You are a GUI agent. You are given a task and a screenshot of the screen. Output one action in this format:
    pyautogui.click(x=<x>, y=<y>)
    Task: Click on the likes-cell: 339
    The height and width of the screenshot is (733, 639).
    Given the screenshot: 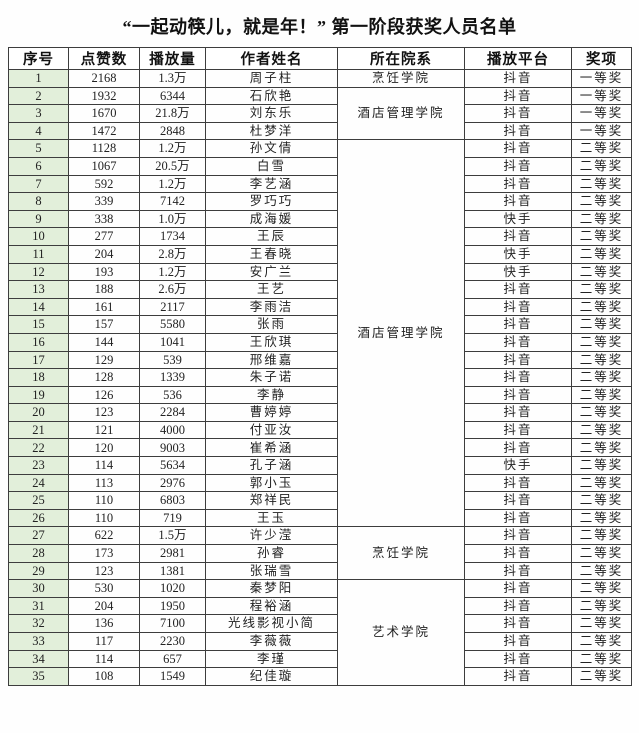 What is the action you would take?
    pyautogui.click(x=104, y=201)
    